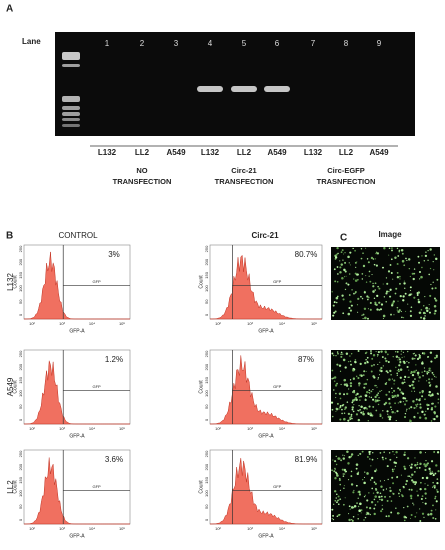  What do you see at coordinates (346, 170) in the screenshot?
I see `group-label: Circ-EGFP` at bounding box center [346, 170].